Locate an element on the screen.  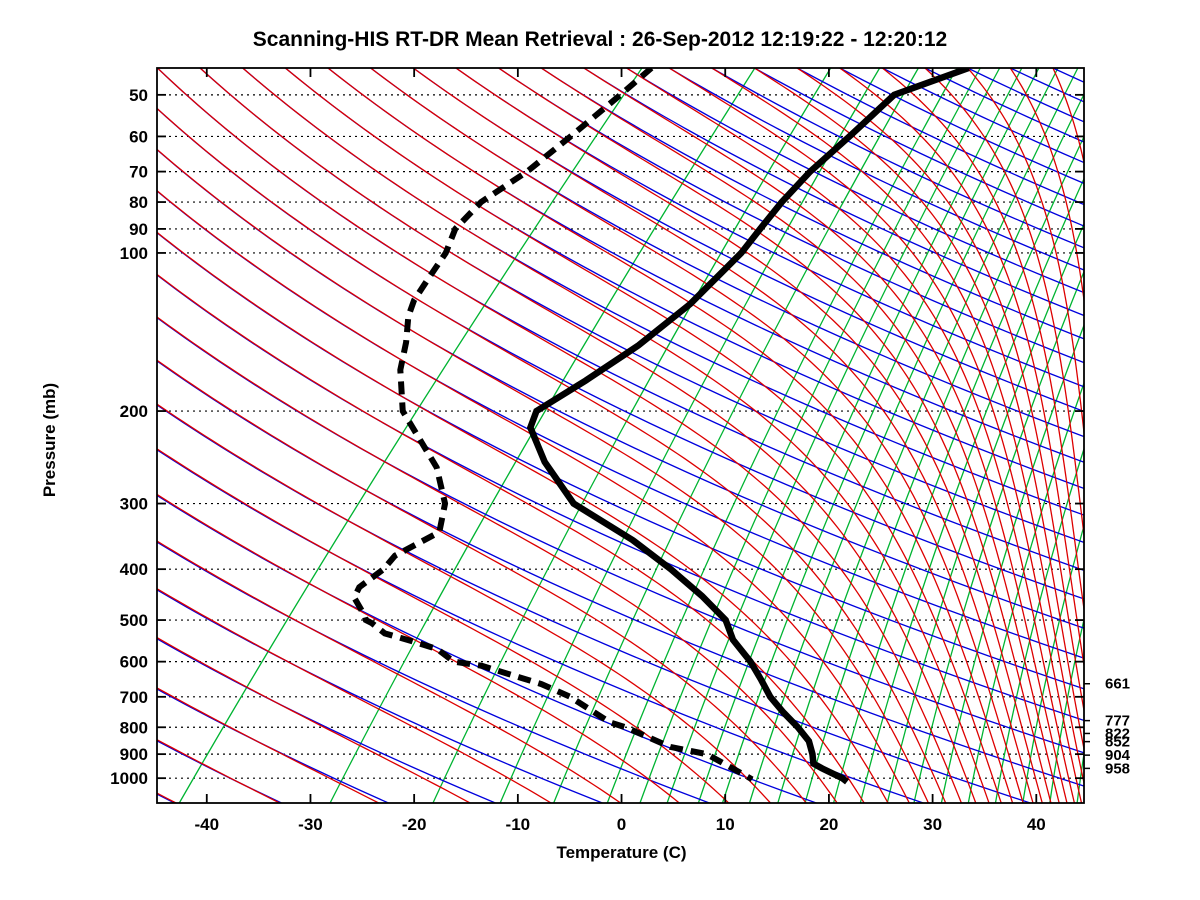
x-tick-label: -10 is located at coordinates (518, 824).